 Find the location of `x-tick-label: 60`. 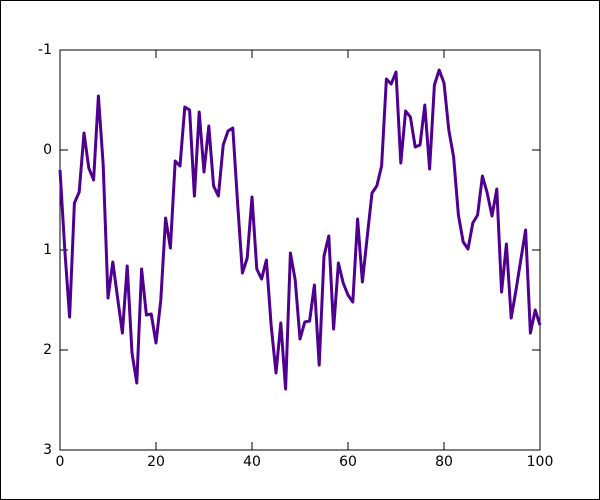

x-tick-label: 60 is located at coordinates (348, 462).